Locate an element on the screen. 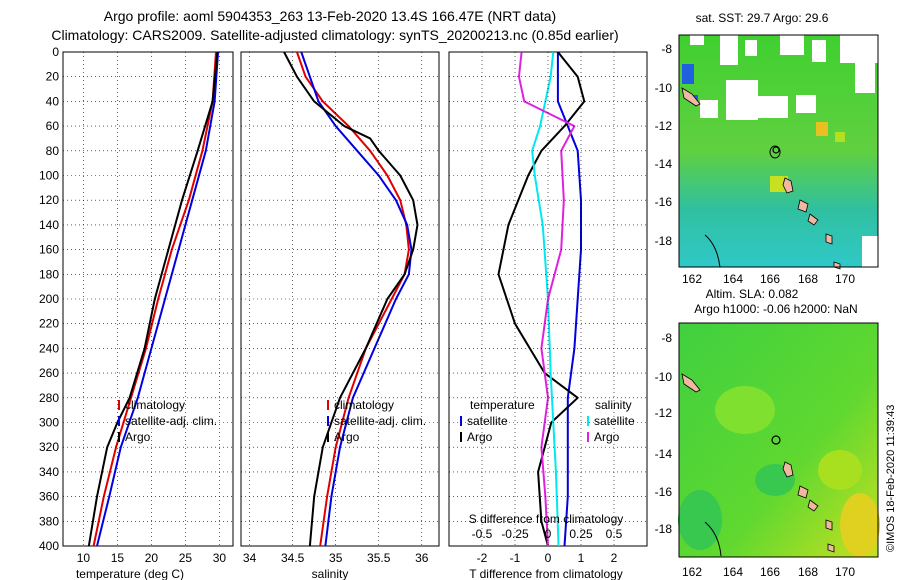 The width and height of the screenshot is (900, 580). legend-s-satellite-label: satellite is located at coordinates (614, 421).